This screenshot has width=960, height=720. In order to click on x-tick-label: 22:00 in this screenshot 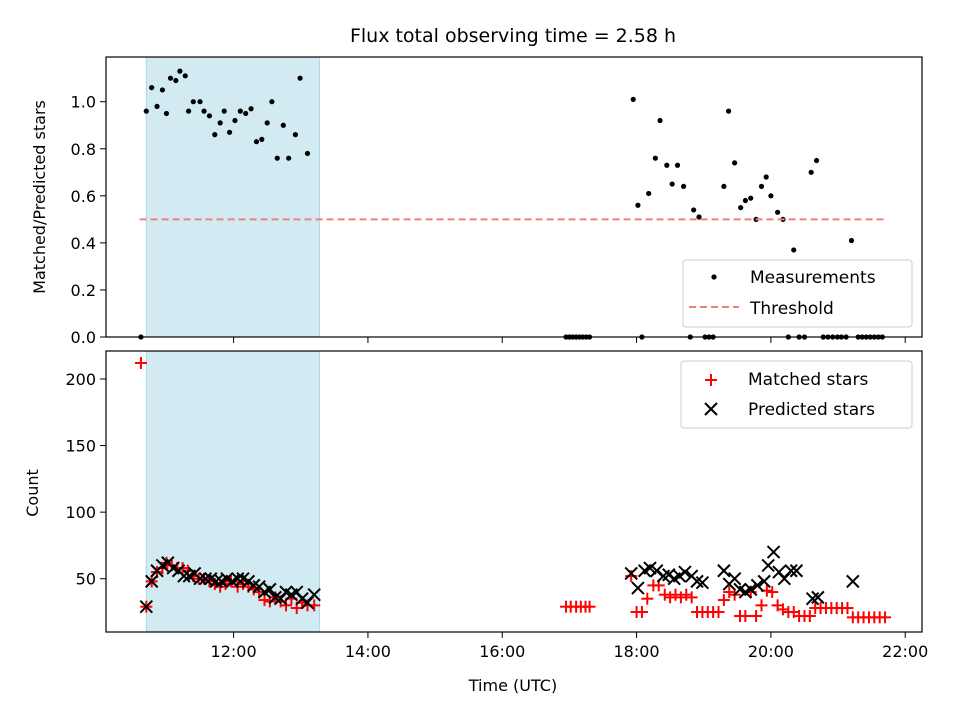, I will do `click(905, 651)`.